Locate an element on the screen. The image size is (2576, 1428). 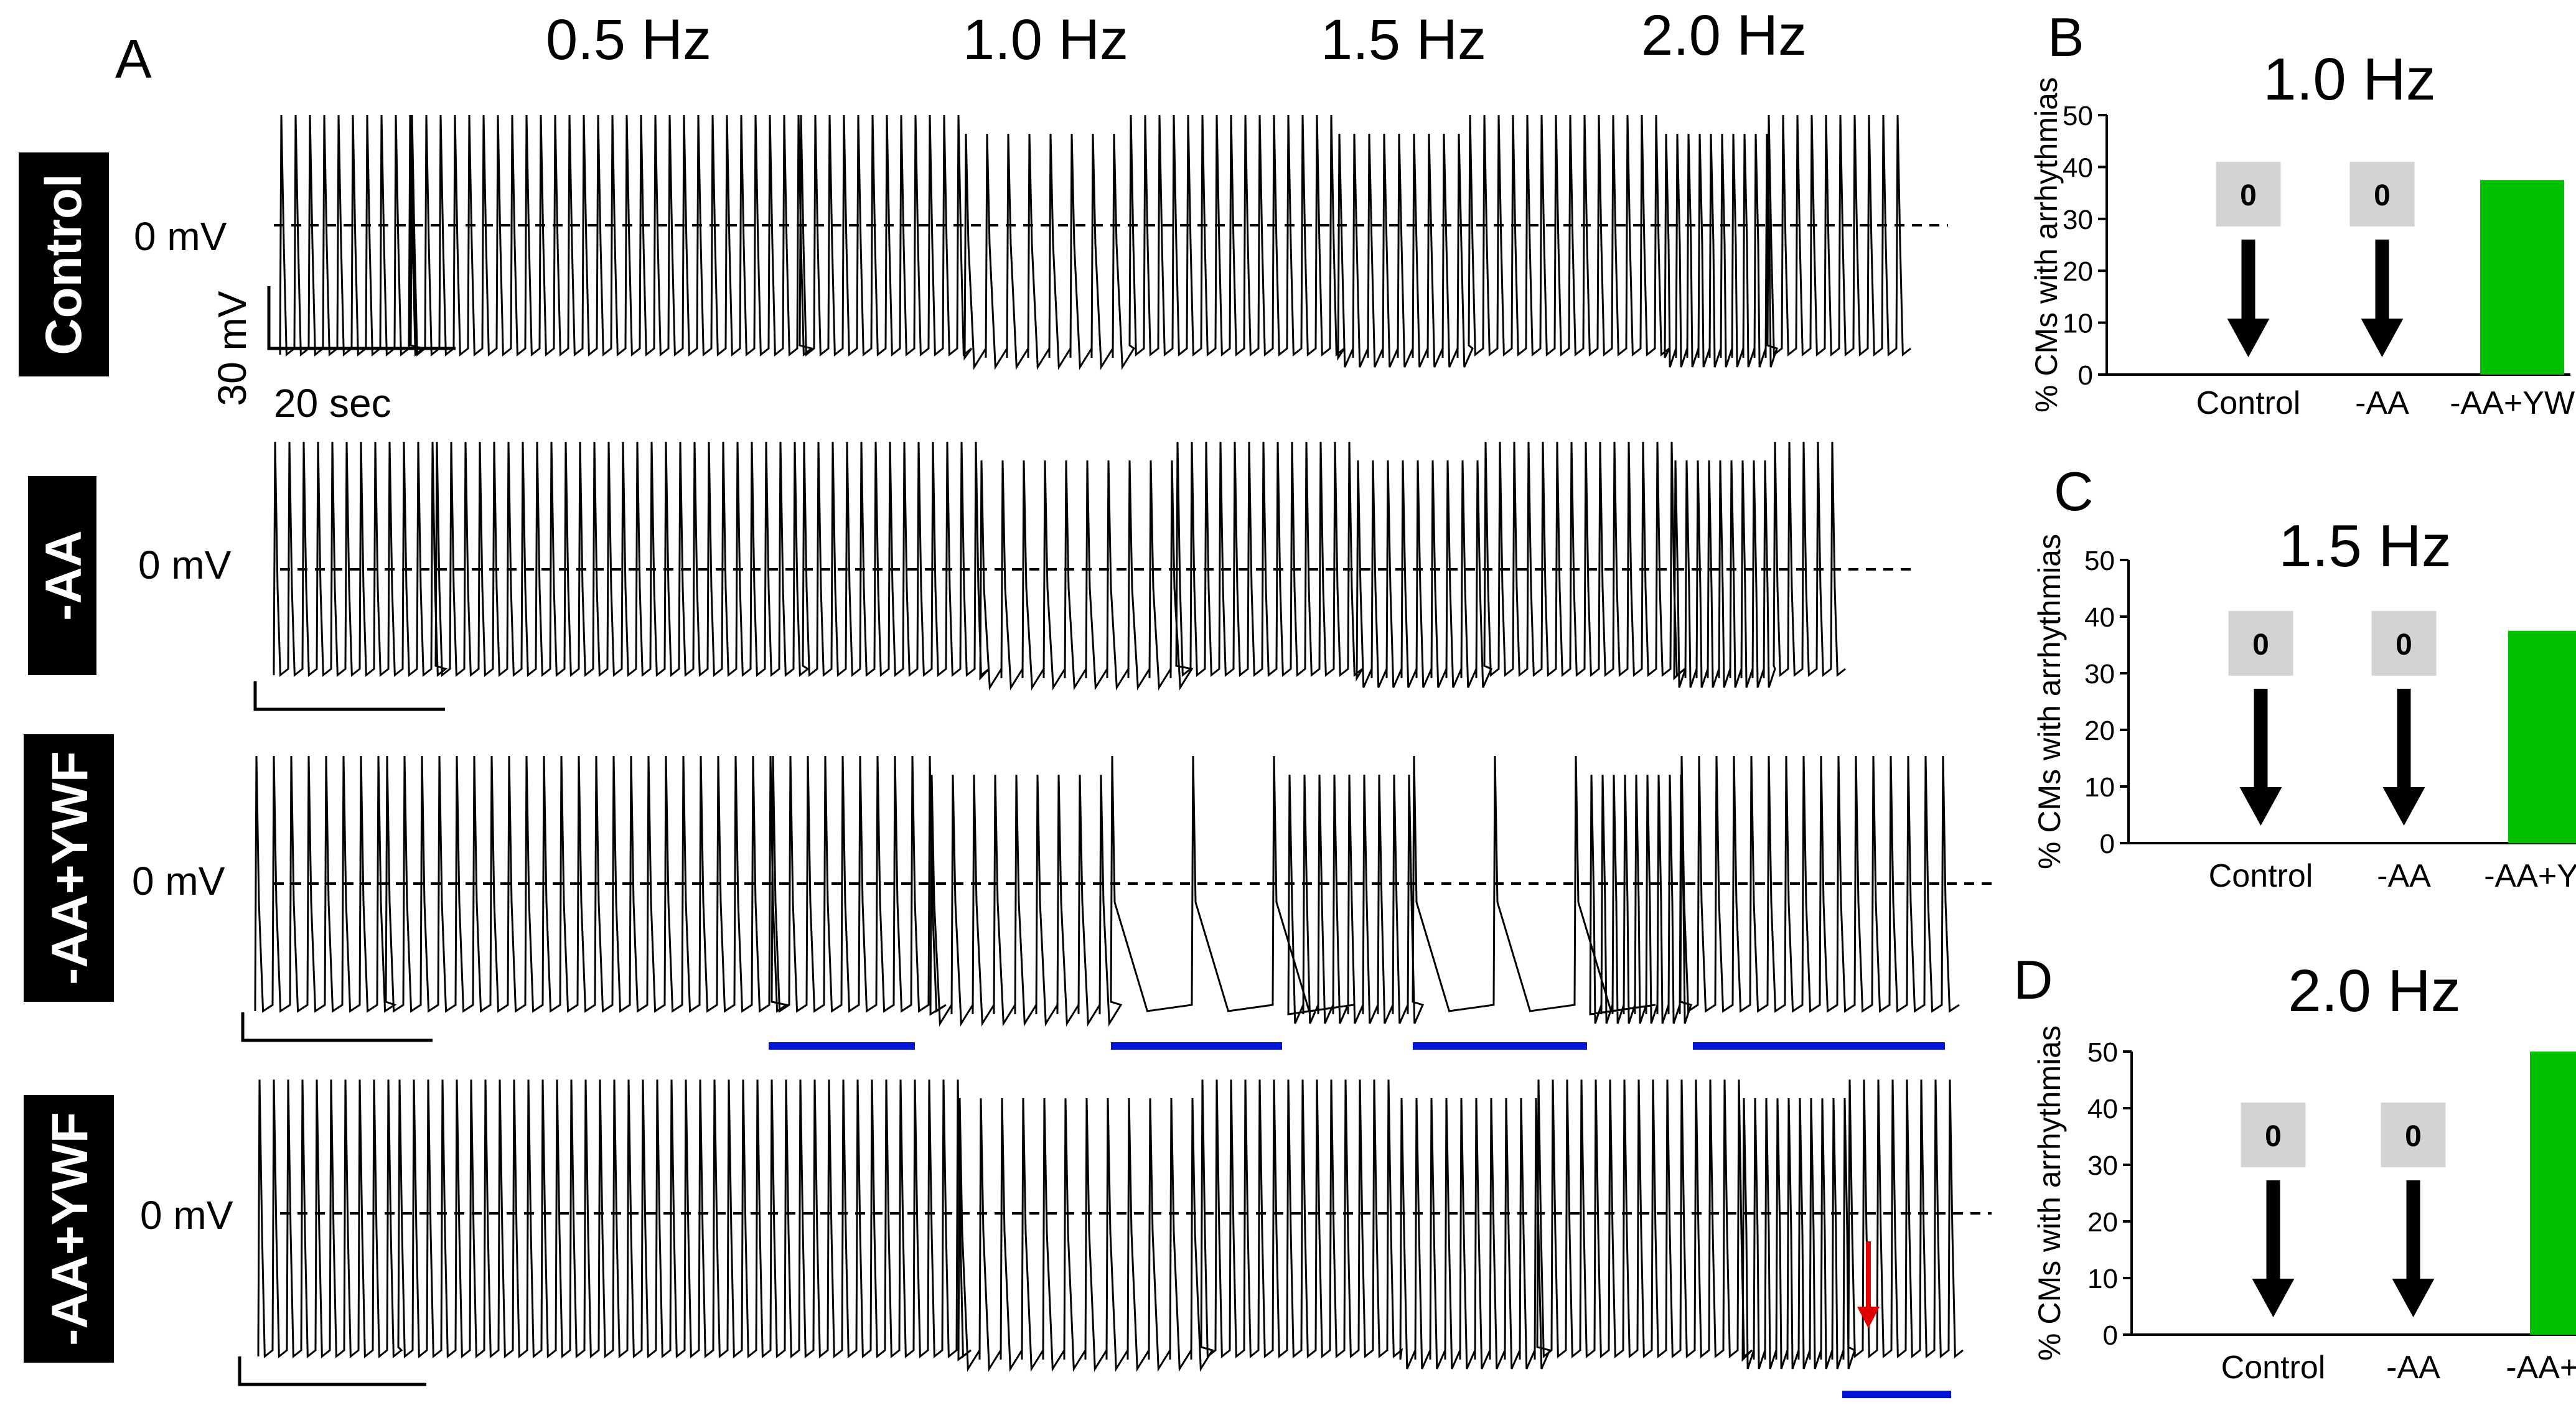
y-tick-label-C-3: 30 is located at coordinates (2099, 674).